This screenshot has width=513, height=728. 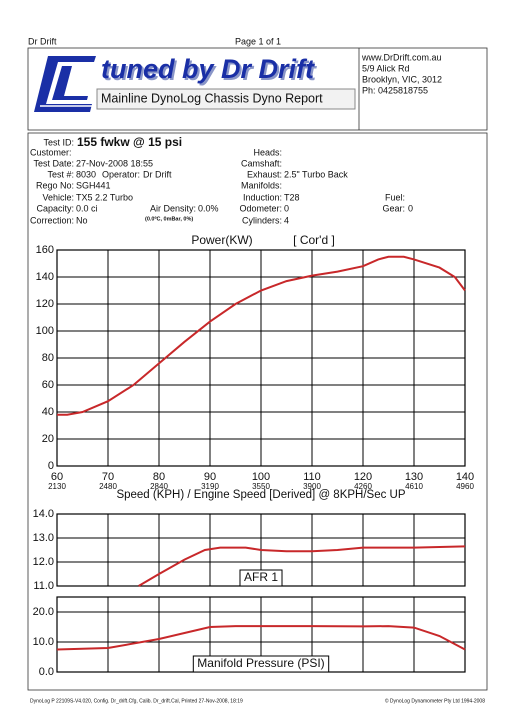 I want to click on y-tick-label: 11.0, so click(x=43, y=586).